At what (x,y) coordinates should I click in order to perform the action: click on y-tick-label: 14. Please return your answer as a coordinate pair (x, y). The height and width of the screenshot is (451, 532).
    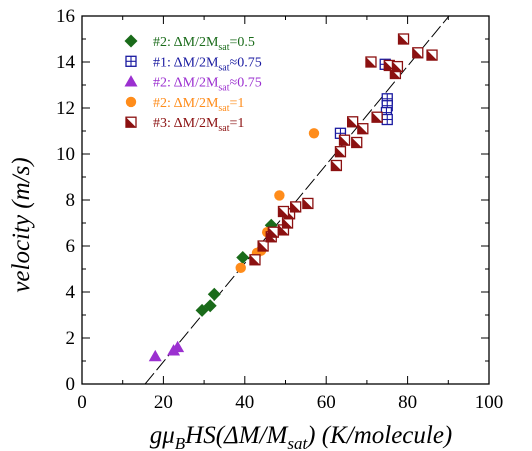
    Looking at the image, I should click on (66, 62).